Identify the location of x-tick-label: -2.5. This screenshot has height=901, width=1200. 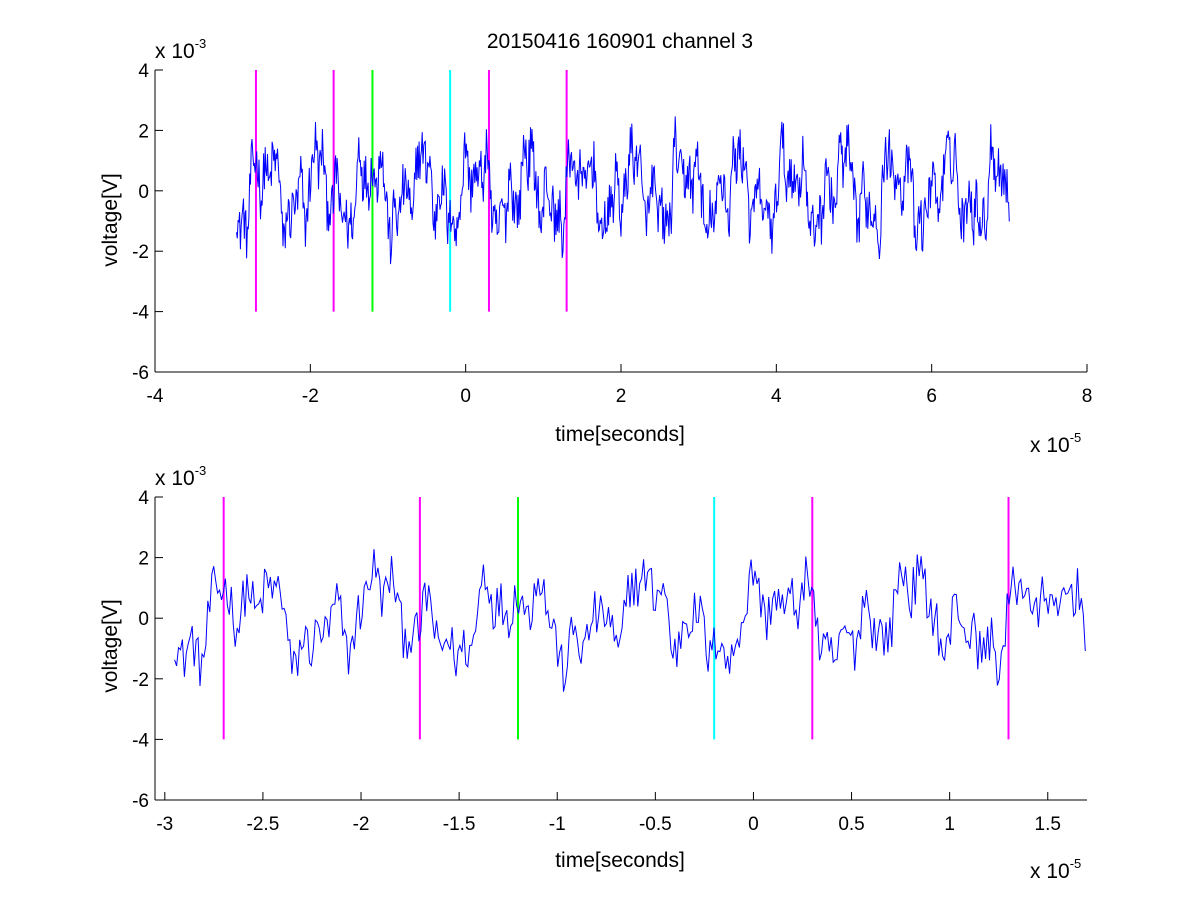
(263, 824).